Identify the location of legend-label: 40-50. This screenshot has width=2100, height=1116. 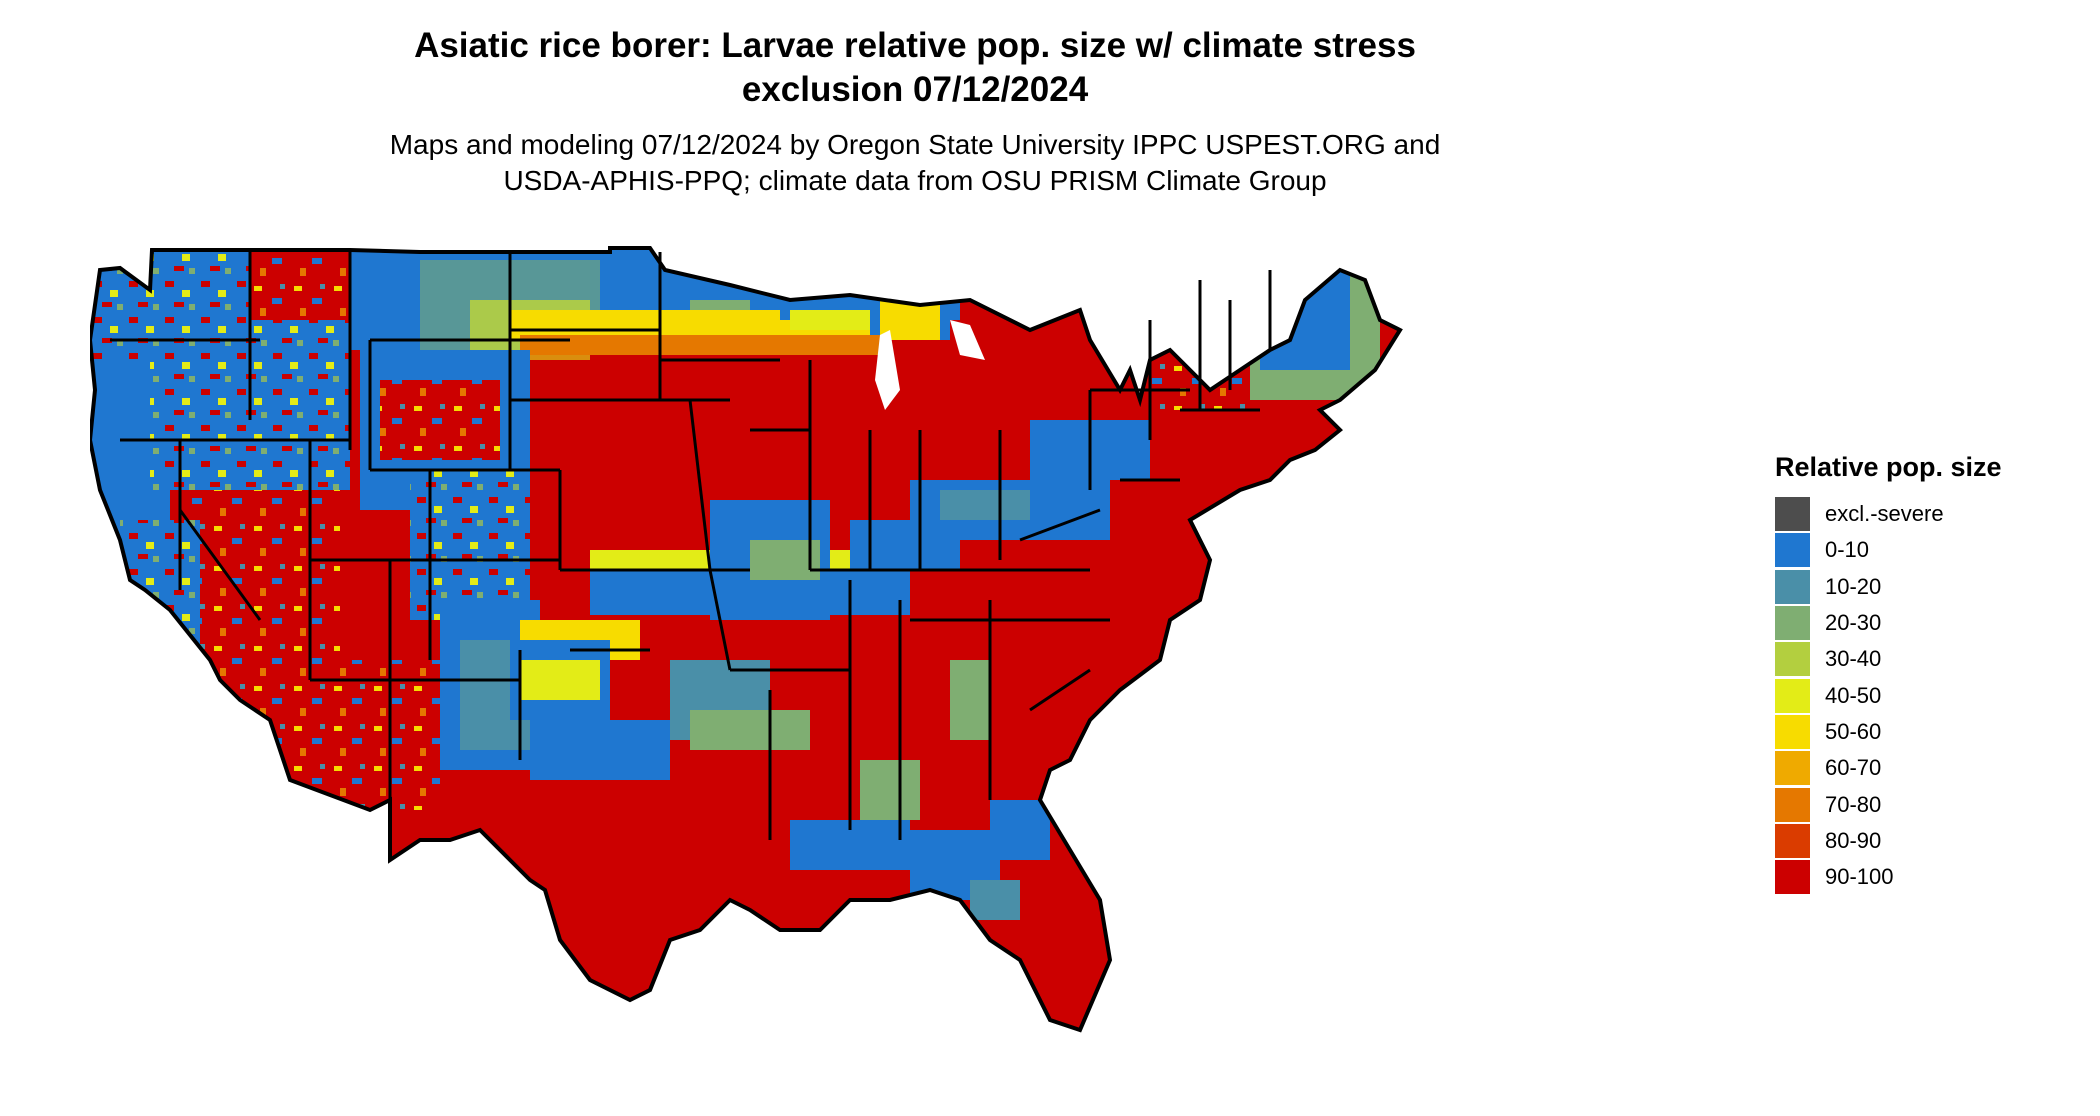
(1853, 695).